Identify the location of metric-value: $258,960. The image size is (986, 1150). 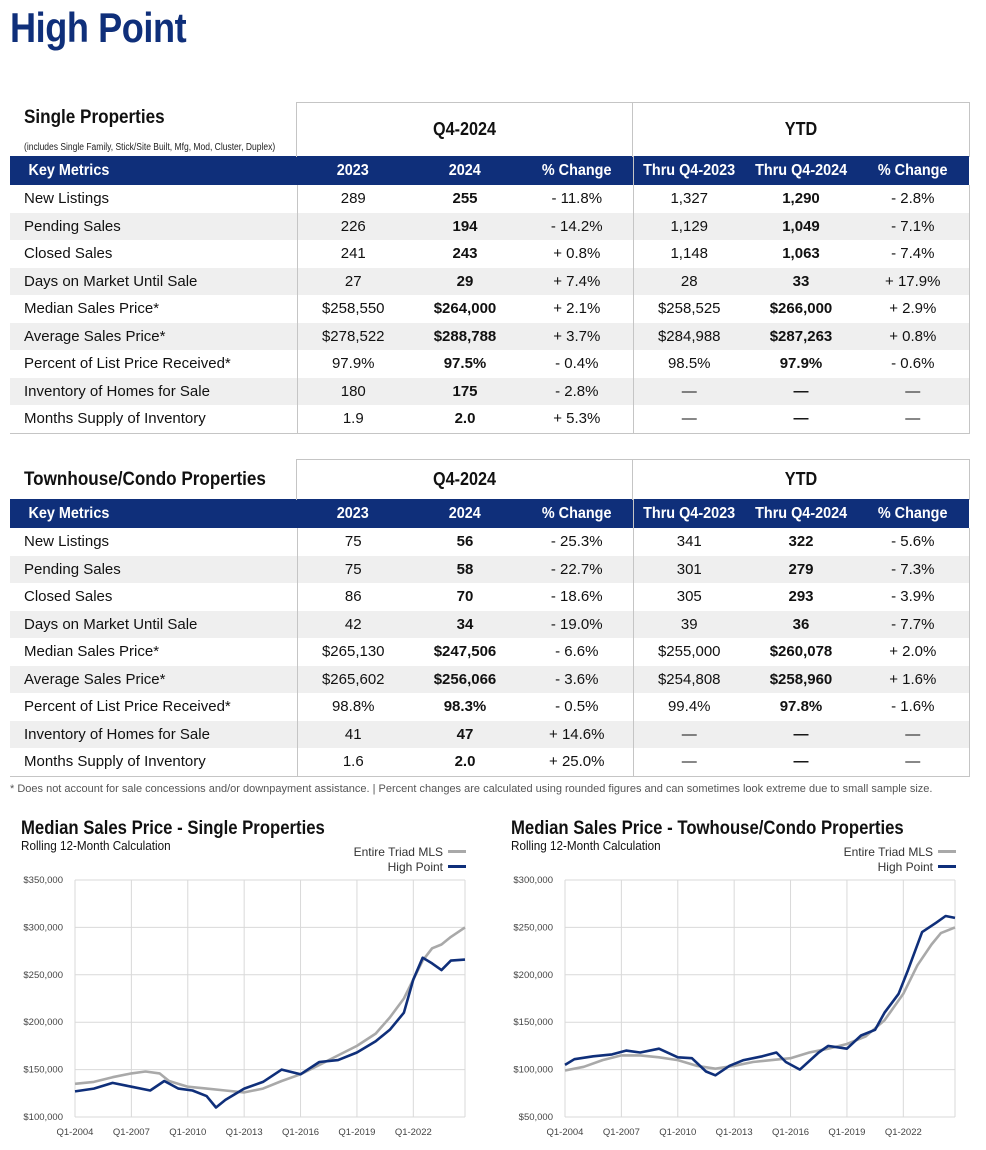
(801, 679).